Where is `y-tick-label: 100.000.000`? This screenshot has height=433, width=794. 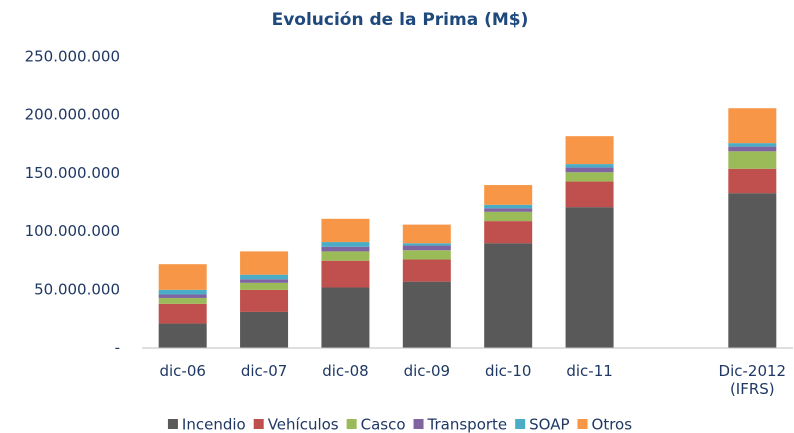
y-tick-label: 100.000.000 is located at coordinates (72, 231).